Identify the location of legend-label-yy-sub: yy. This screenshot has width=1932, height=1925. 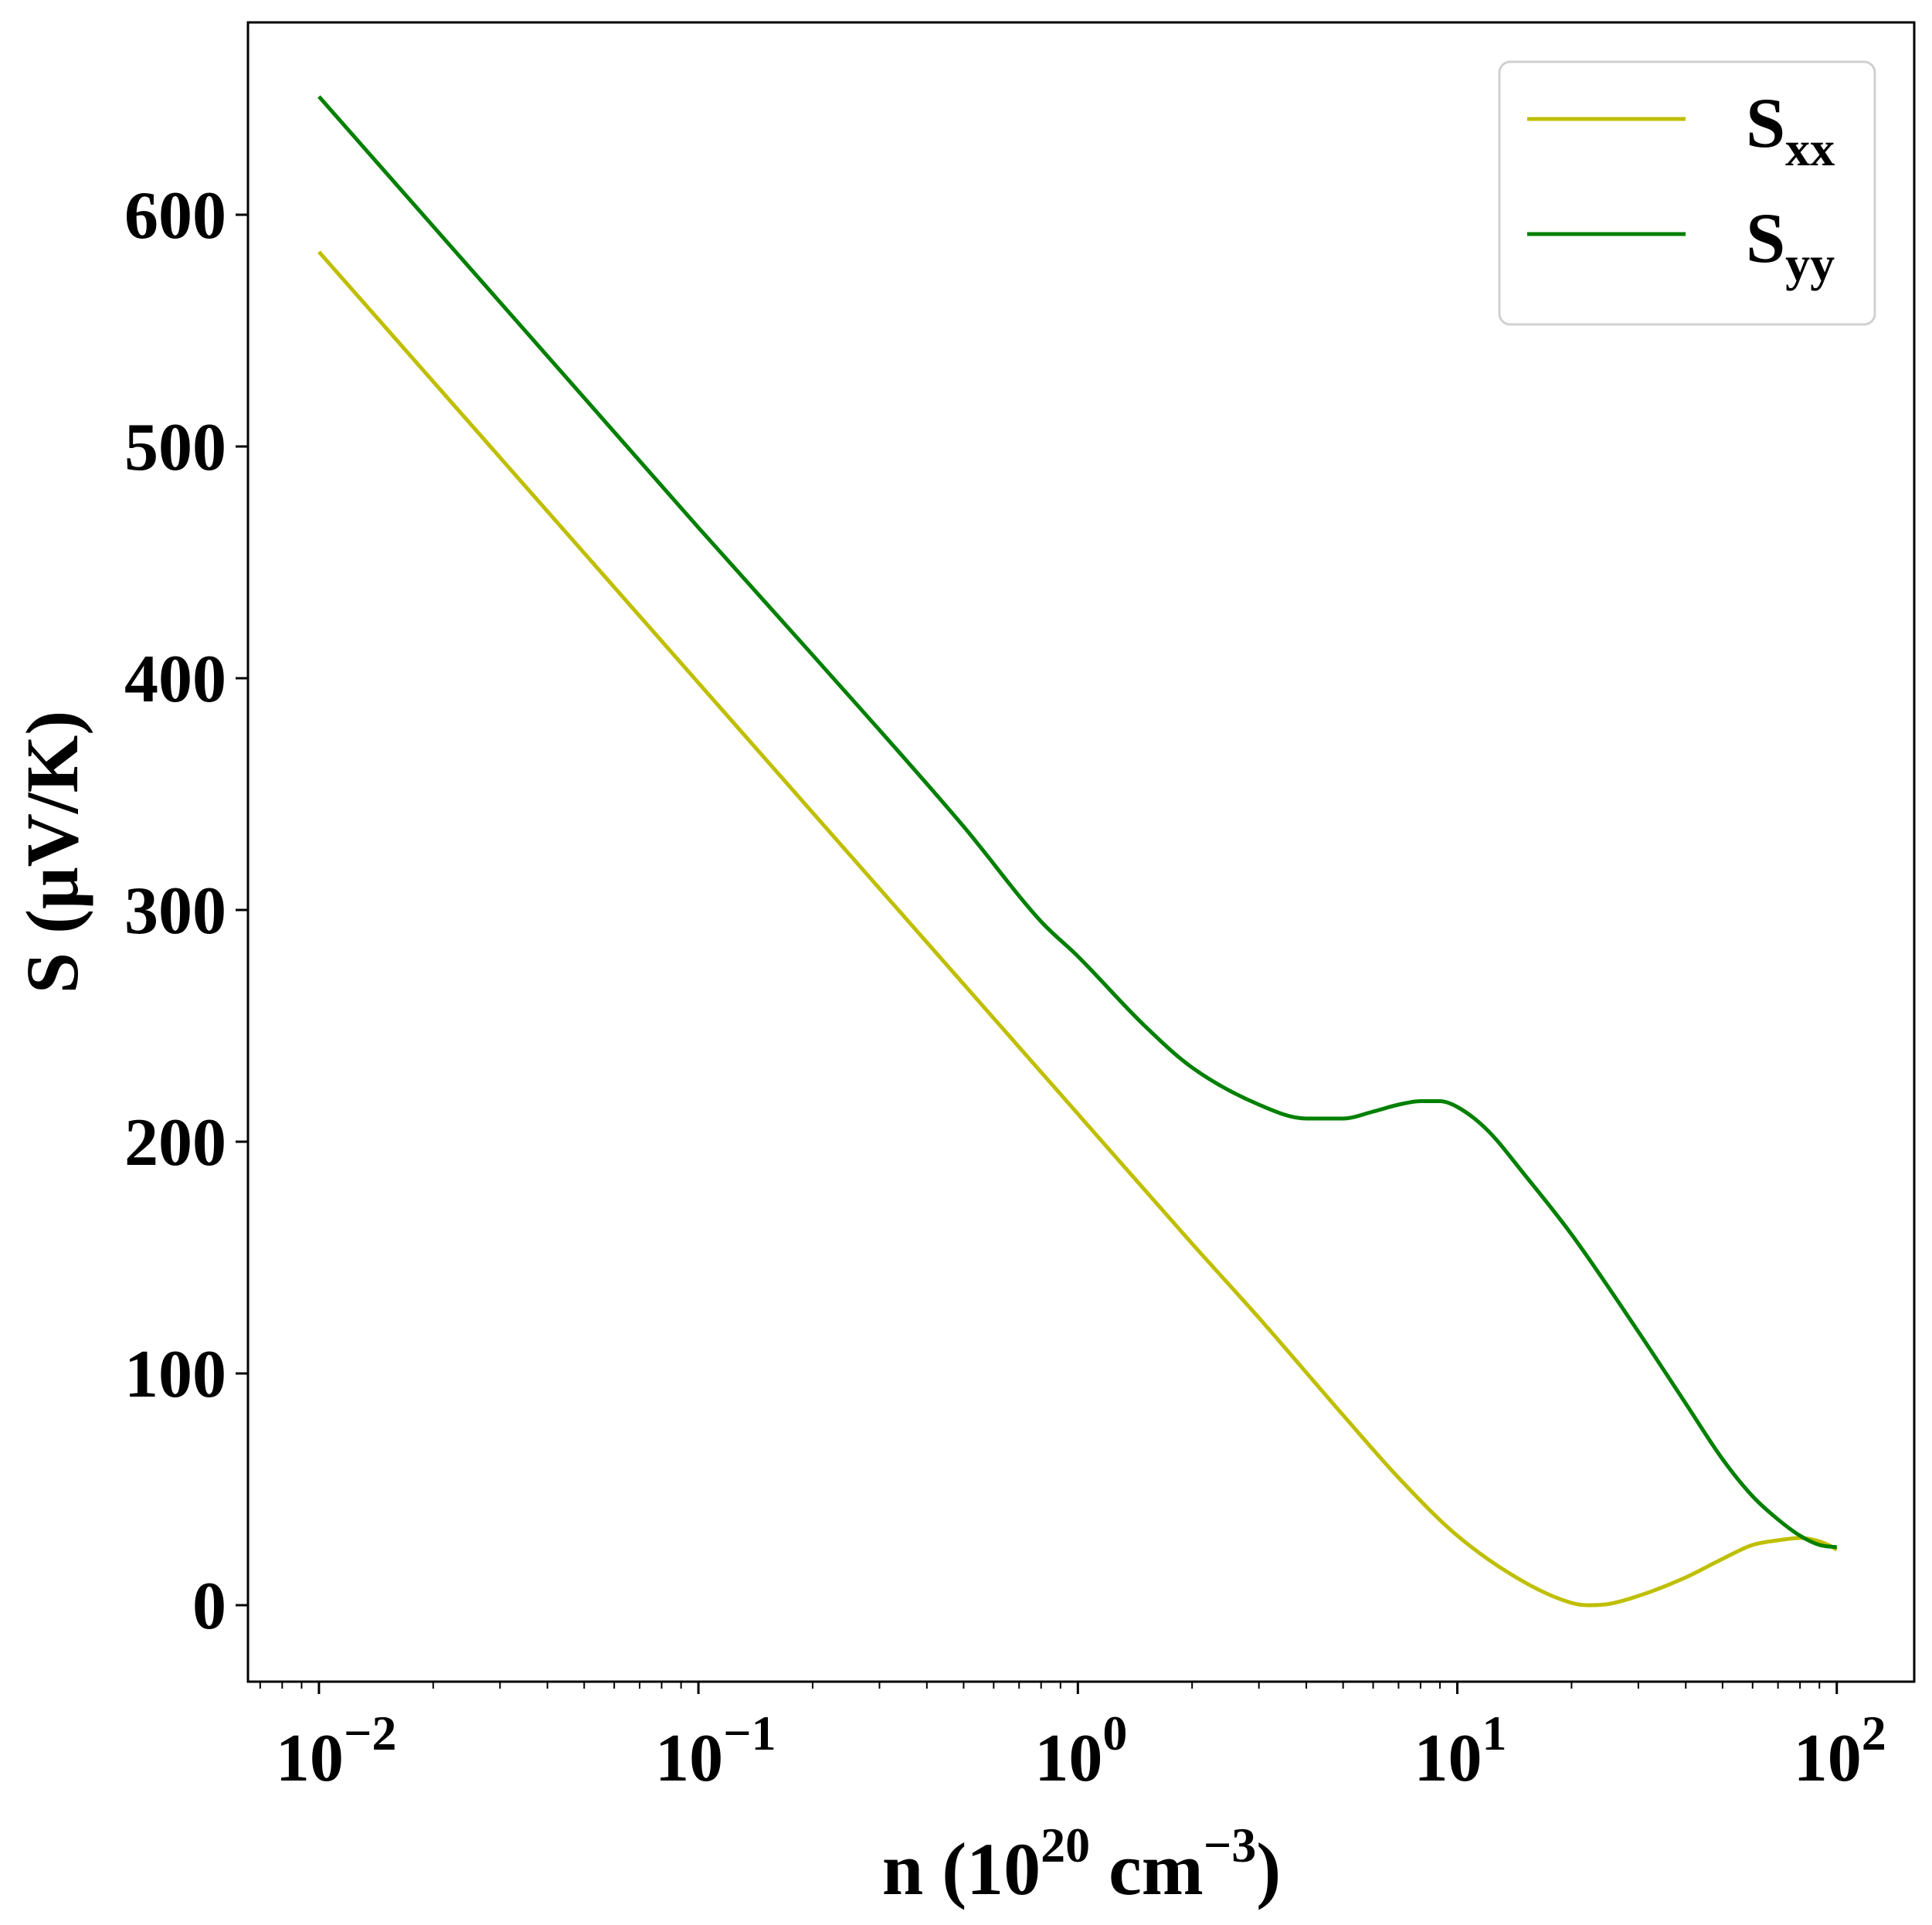
(1810, 263).